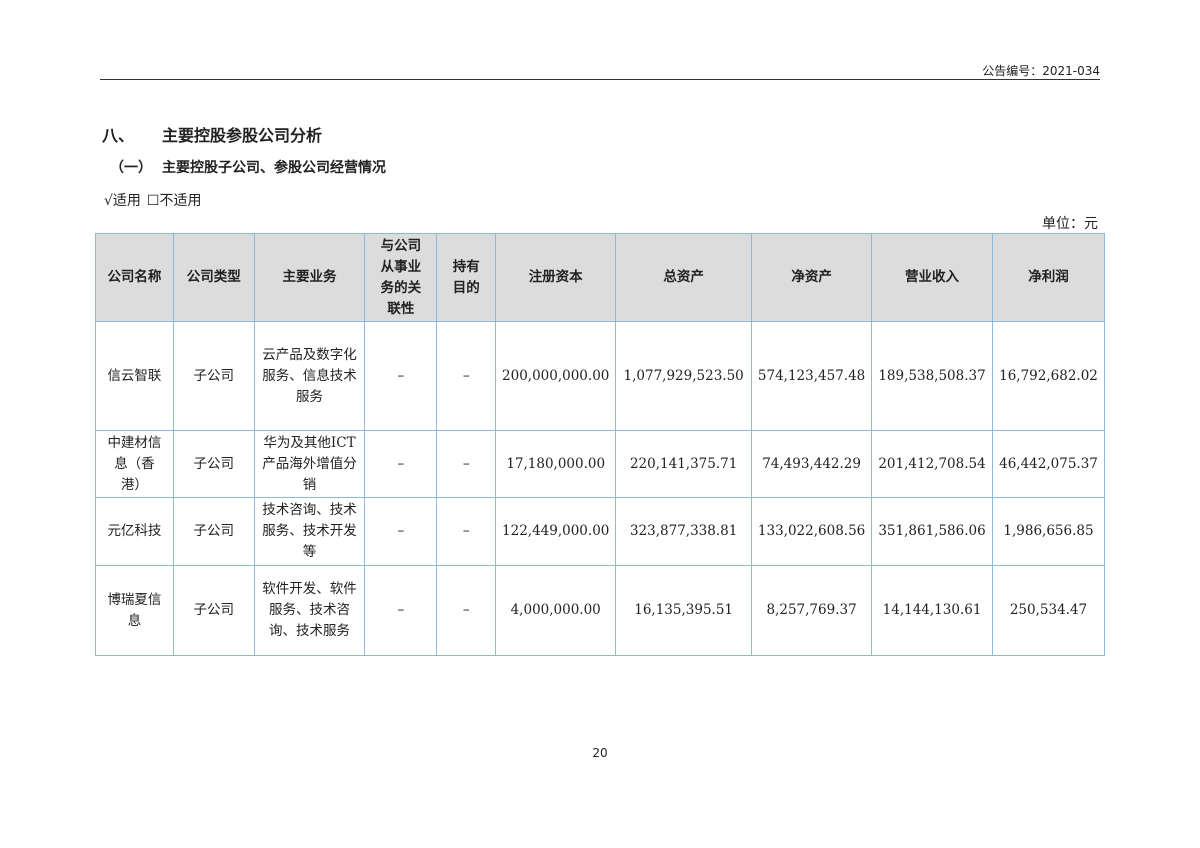 The width and height of the screenshot is (1200, 848). I want to click on table-cell: 189,538,508.37, so click(932, 376).